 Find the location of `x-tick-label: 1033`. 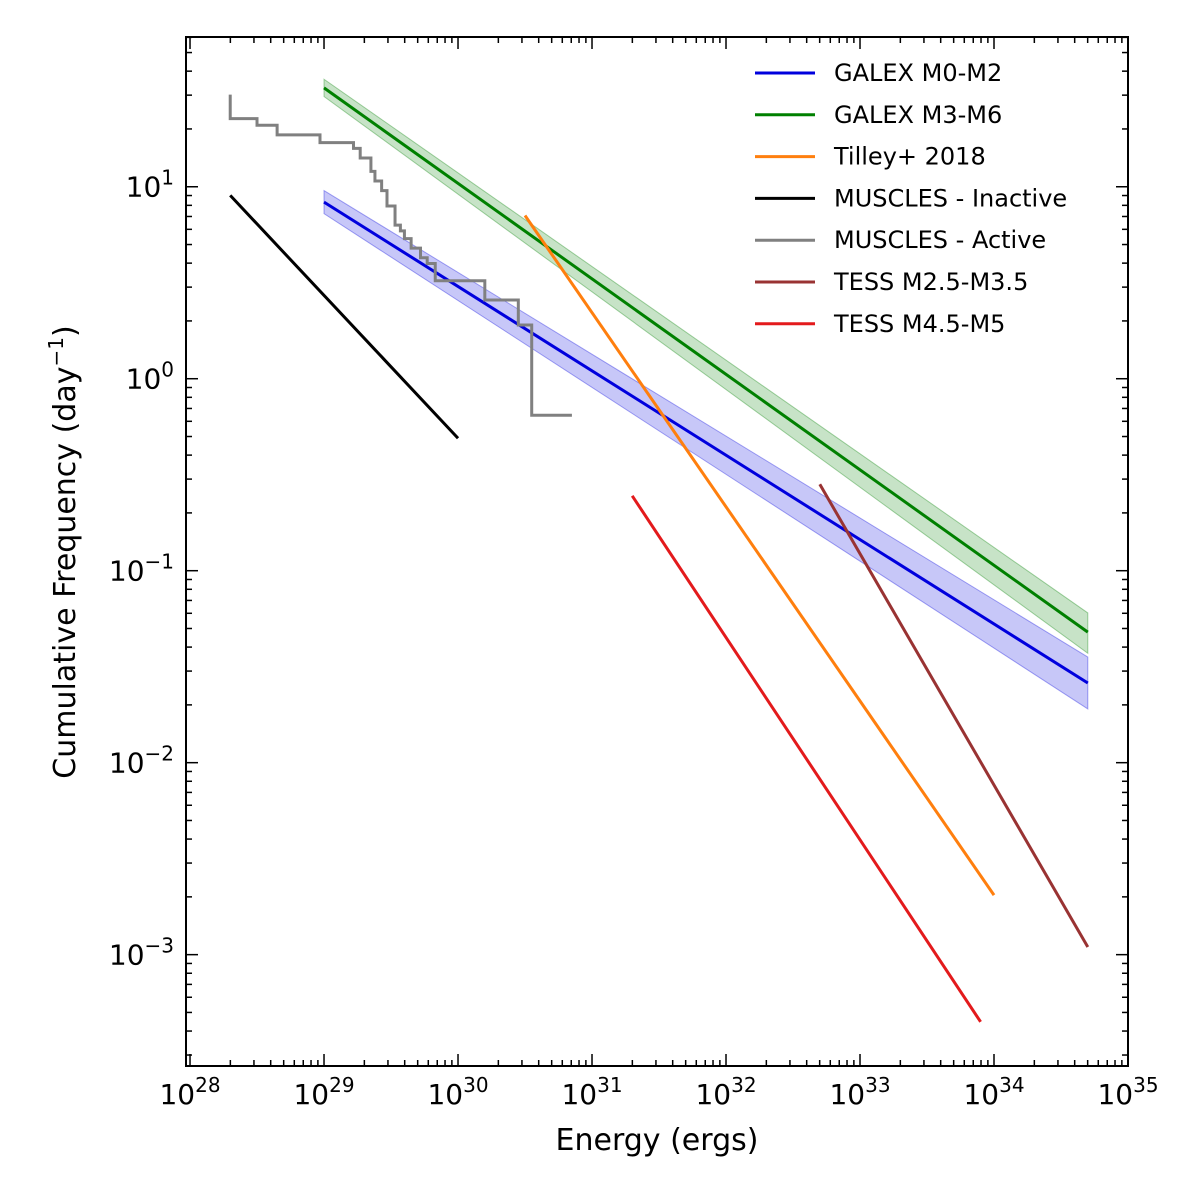

x-tick-label: 1033 is located at coordinates (859, 1092).